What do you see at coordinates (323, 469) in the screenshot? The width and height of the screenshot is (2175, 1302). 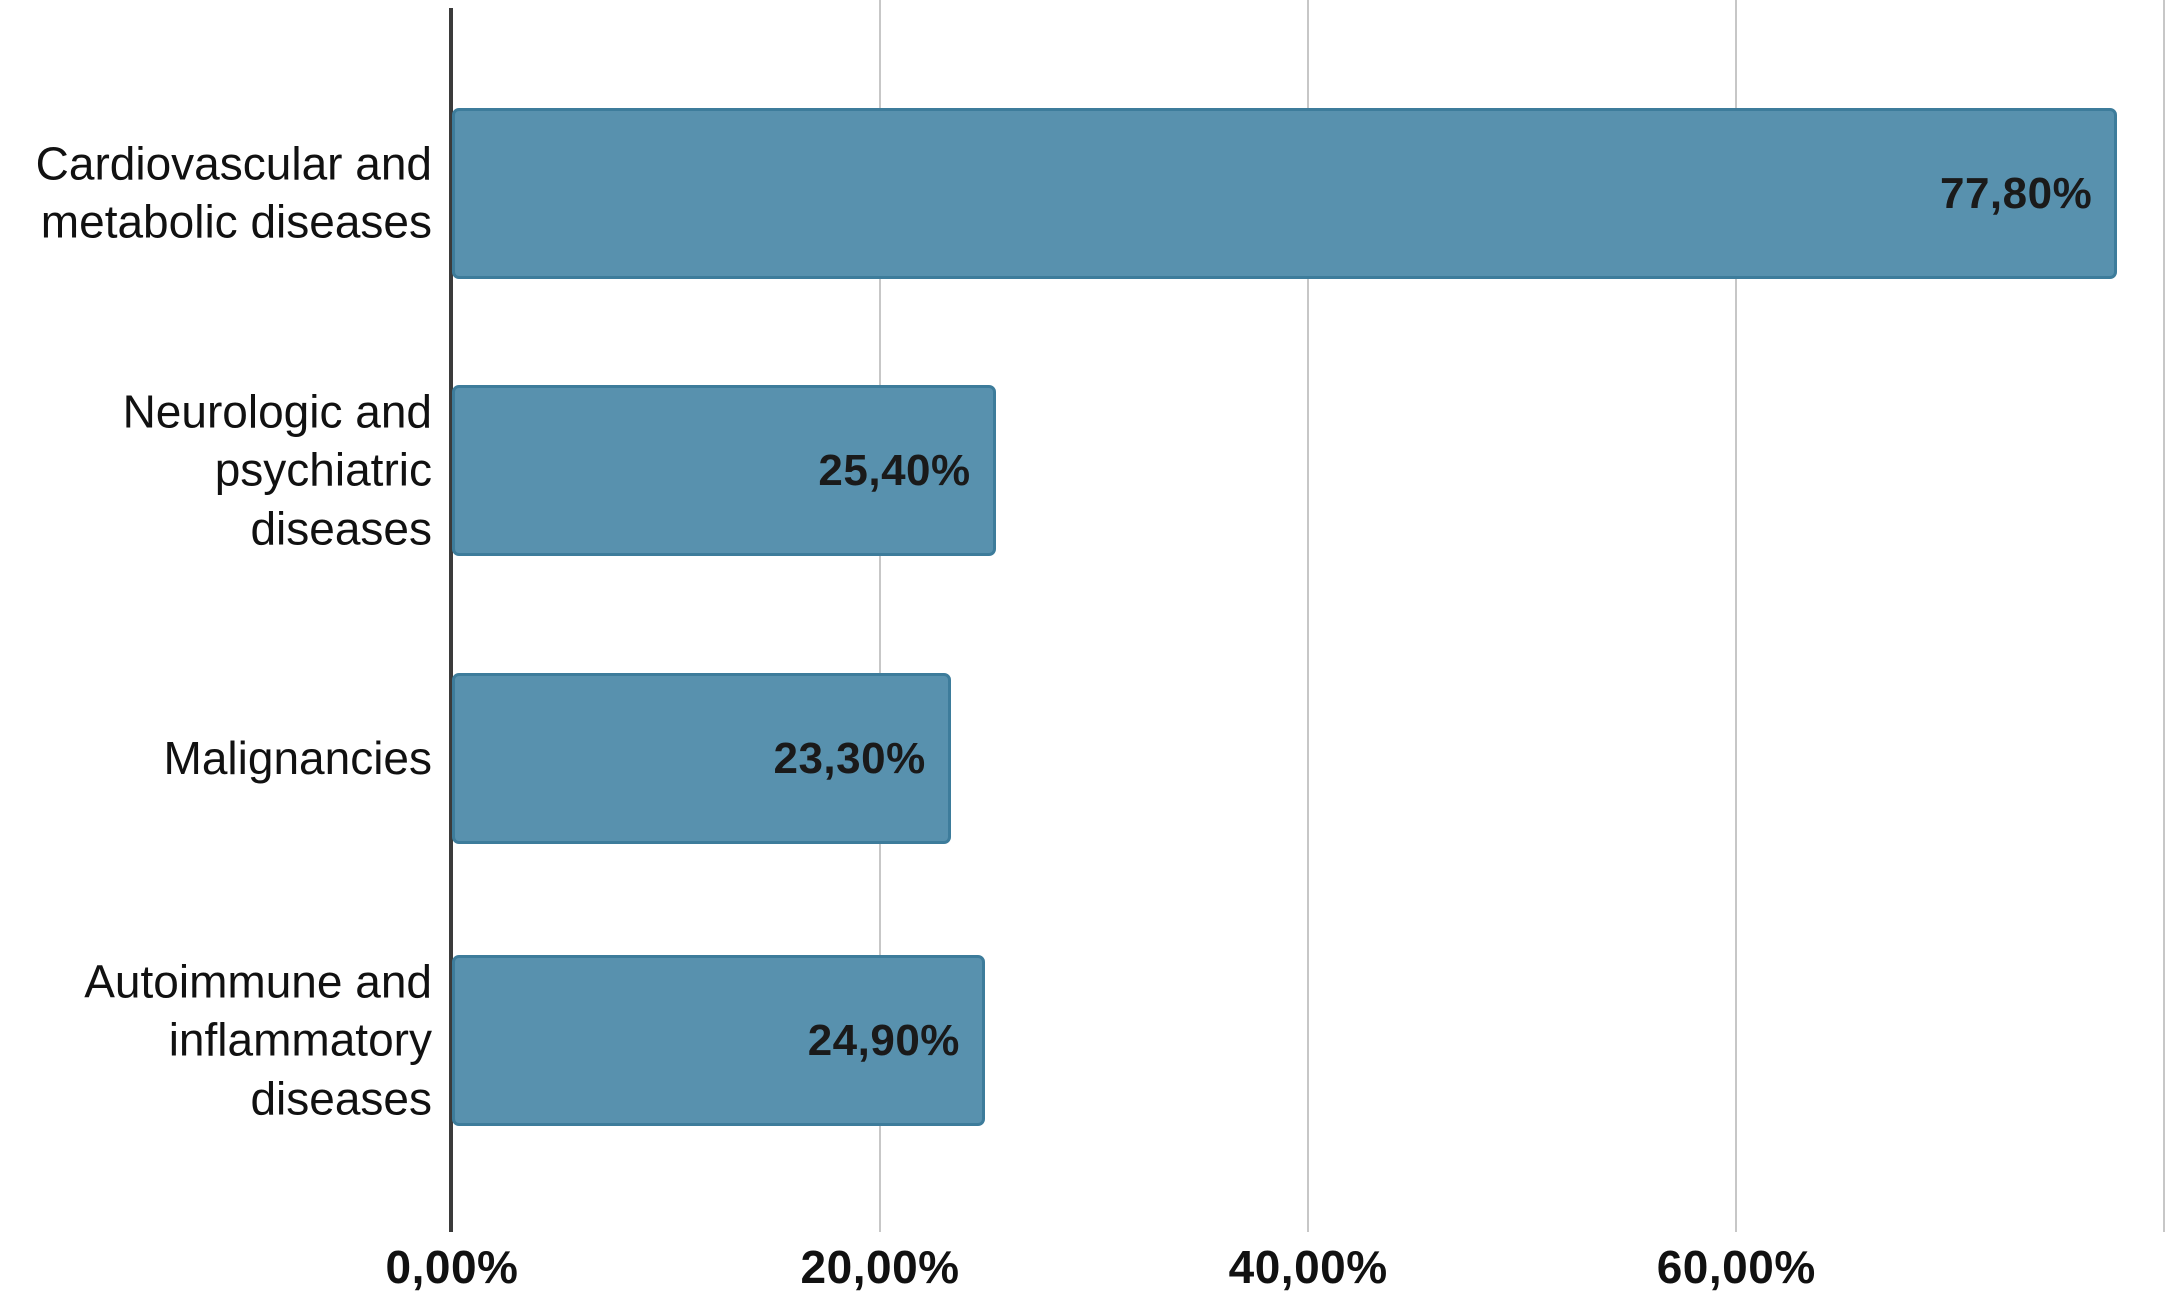 I see `category-label-line: psychiatric` at bounding box center [323, 469].